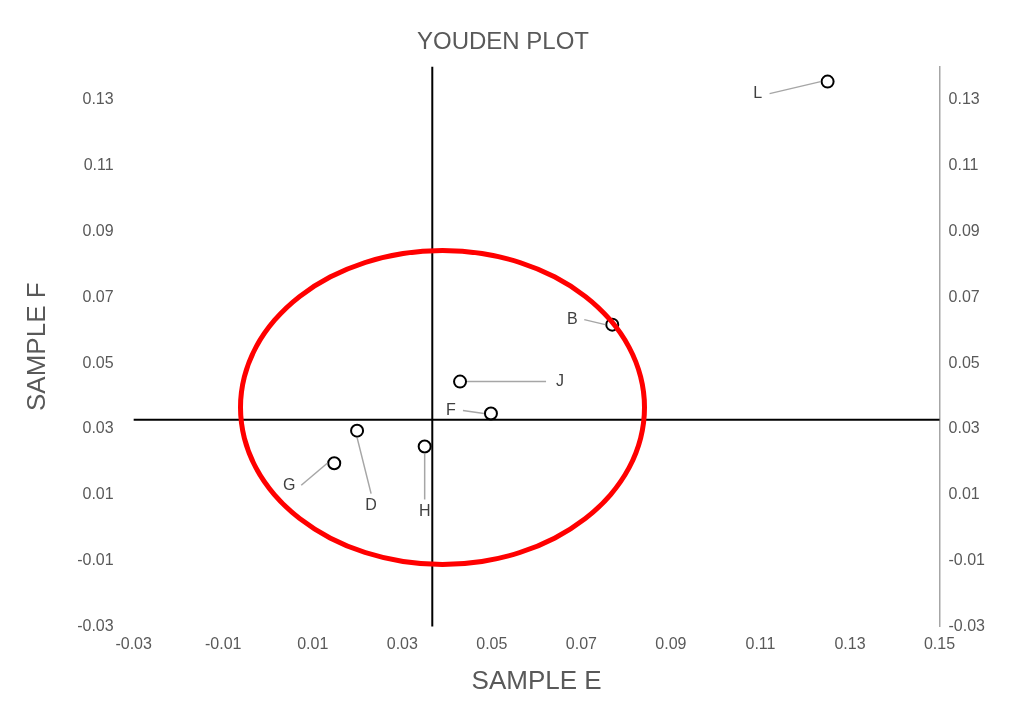  What do you see at coordinates (964, 494) in the screenshot?
I see `y2-tick-label: 0.01` at bounding box center [964, 494].